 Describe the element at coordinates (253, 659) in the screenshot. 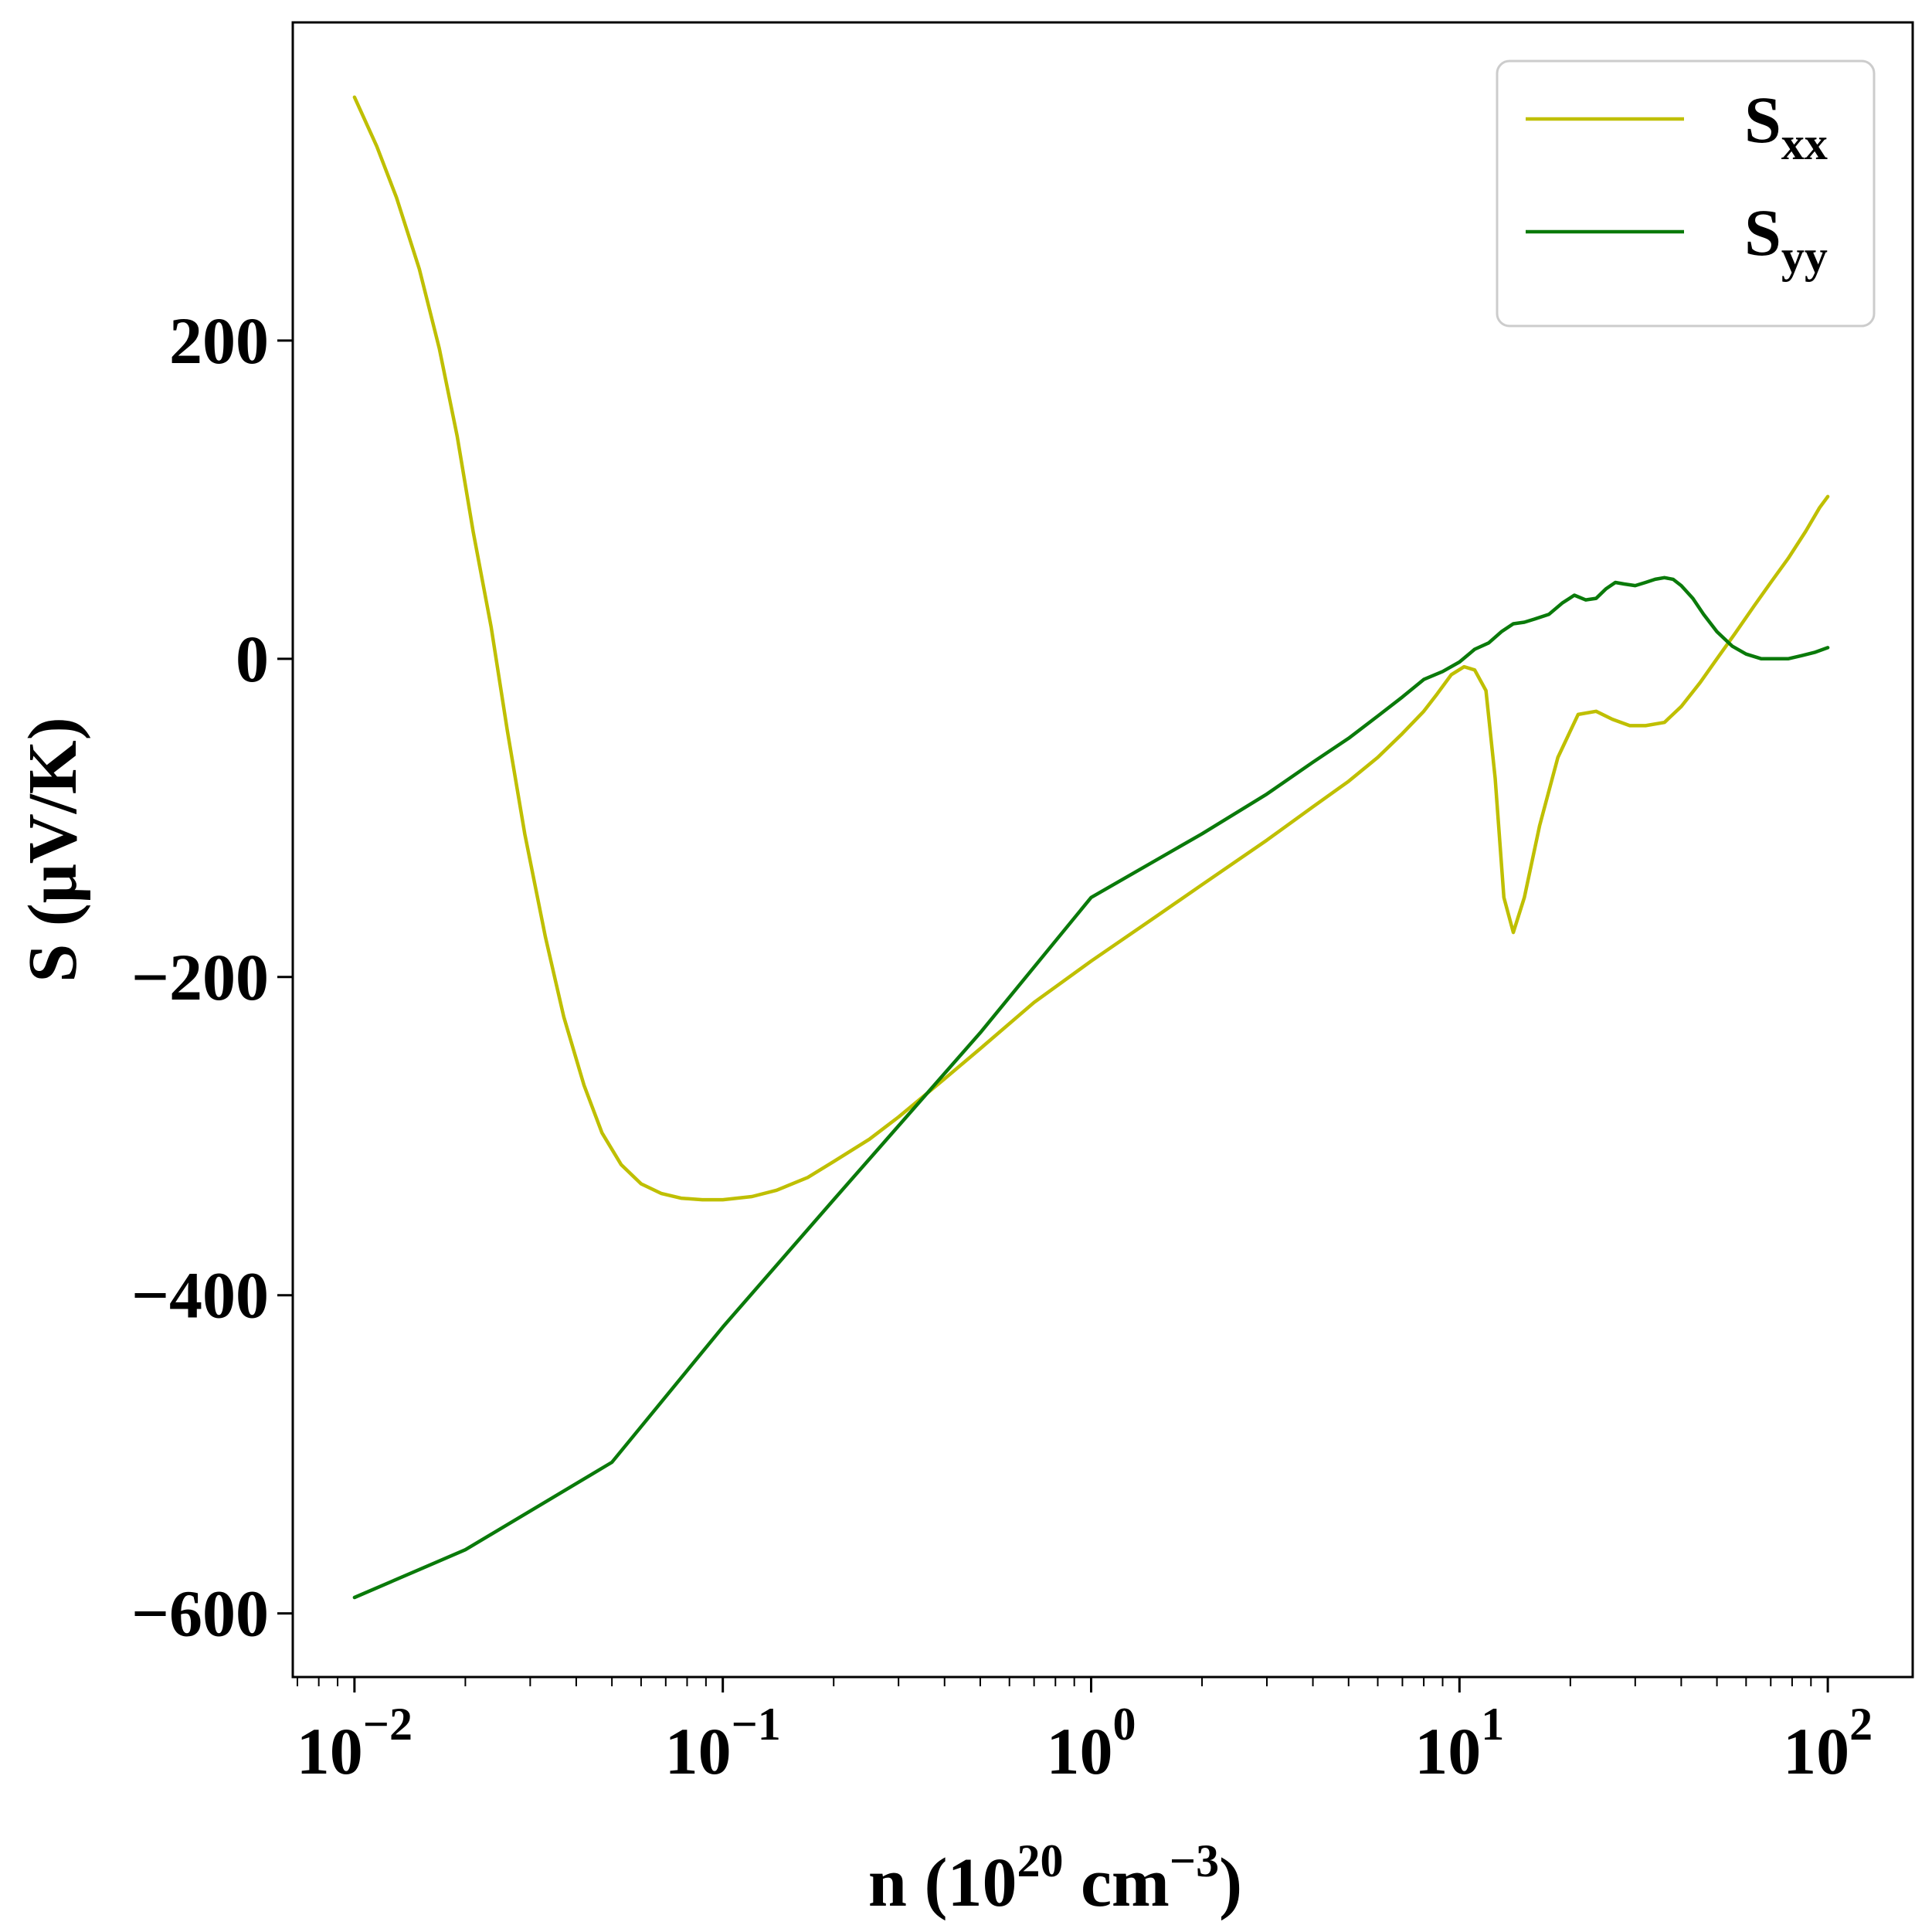

I see `y-tick-label: 0` at that location.